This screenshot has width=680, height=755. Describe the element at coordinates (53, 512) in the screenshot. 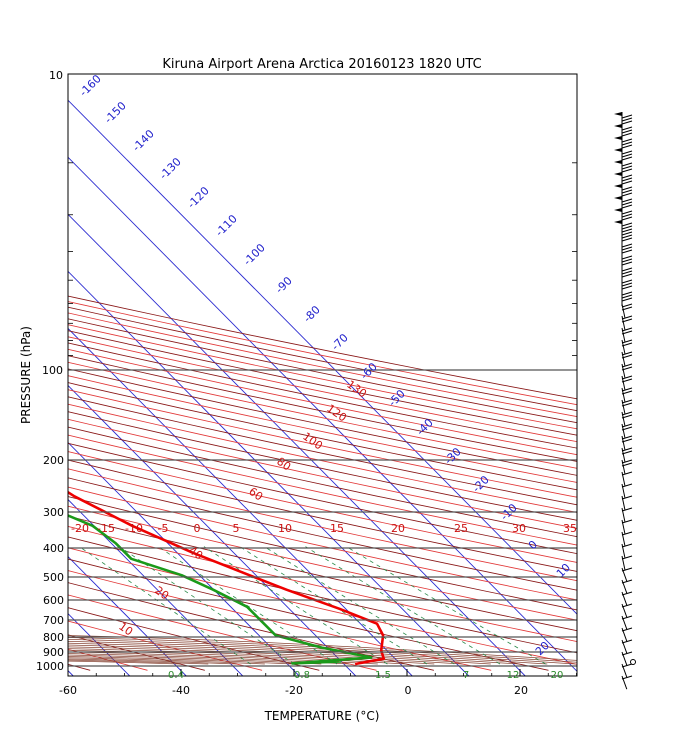

I see `y-tick-300: 300` at that location.